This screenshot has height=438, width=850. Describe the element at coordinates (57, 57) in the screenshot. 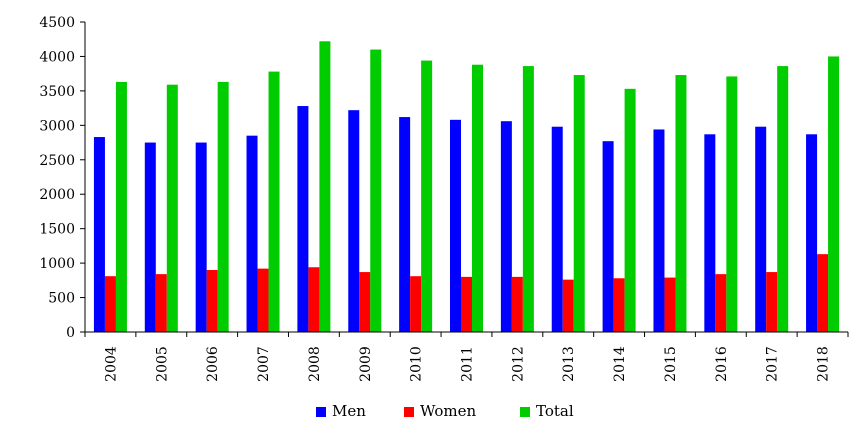

I see `y-tick-label: 4000` at that location.